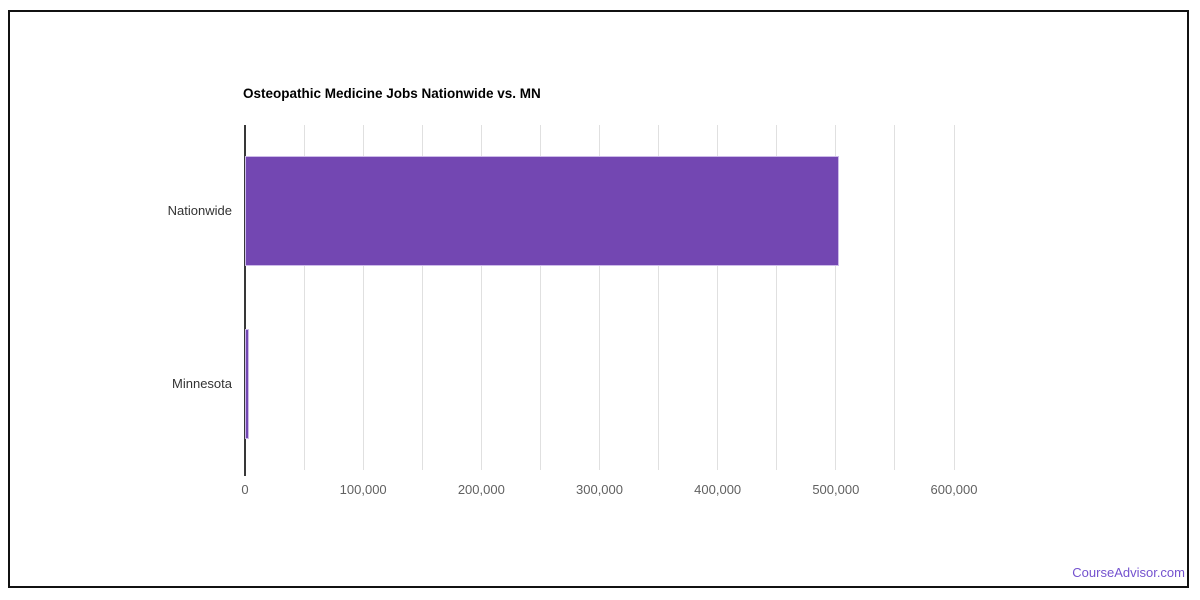 The width and height of the screenshot is (1200, 600). Describe the element at coordinates (599, 489) in the screenshot. I see `x-tick-label: 300,000` at that location.